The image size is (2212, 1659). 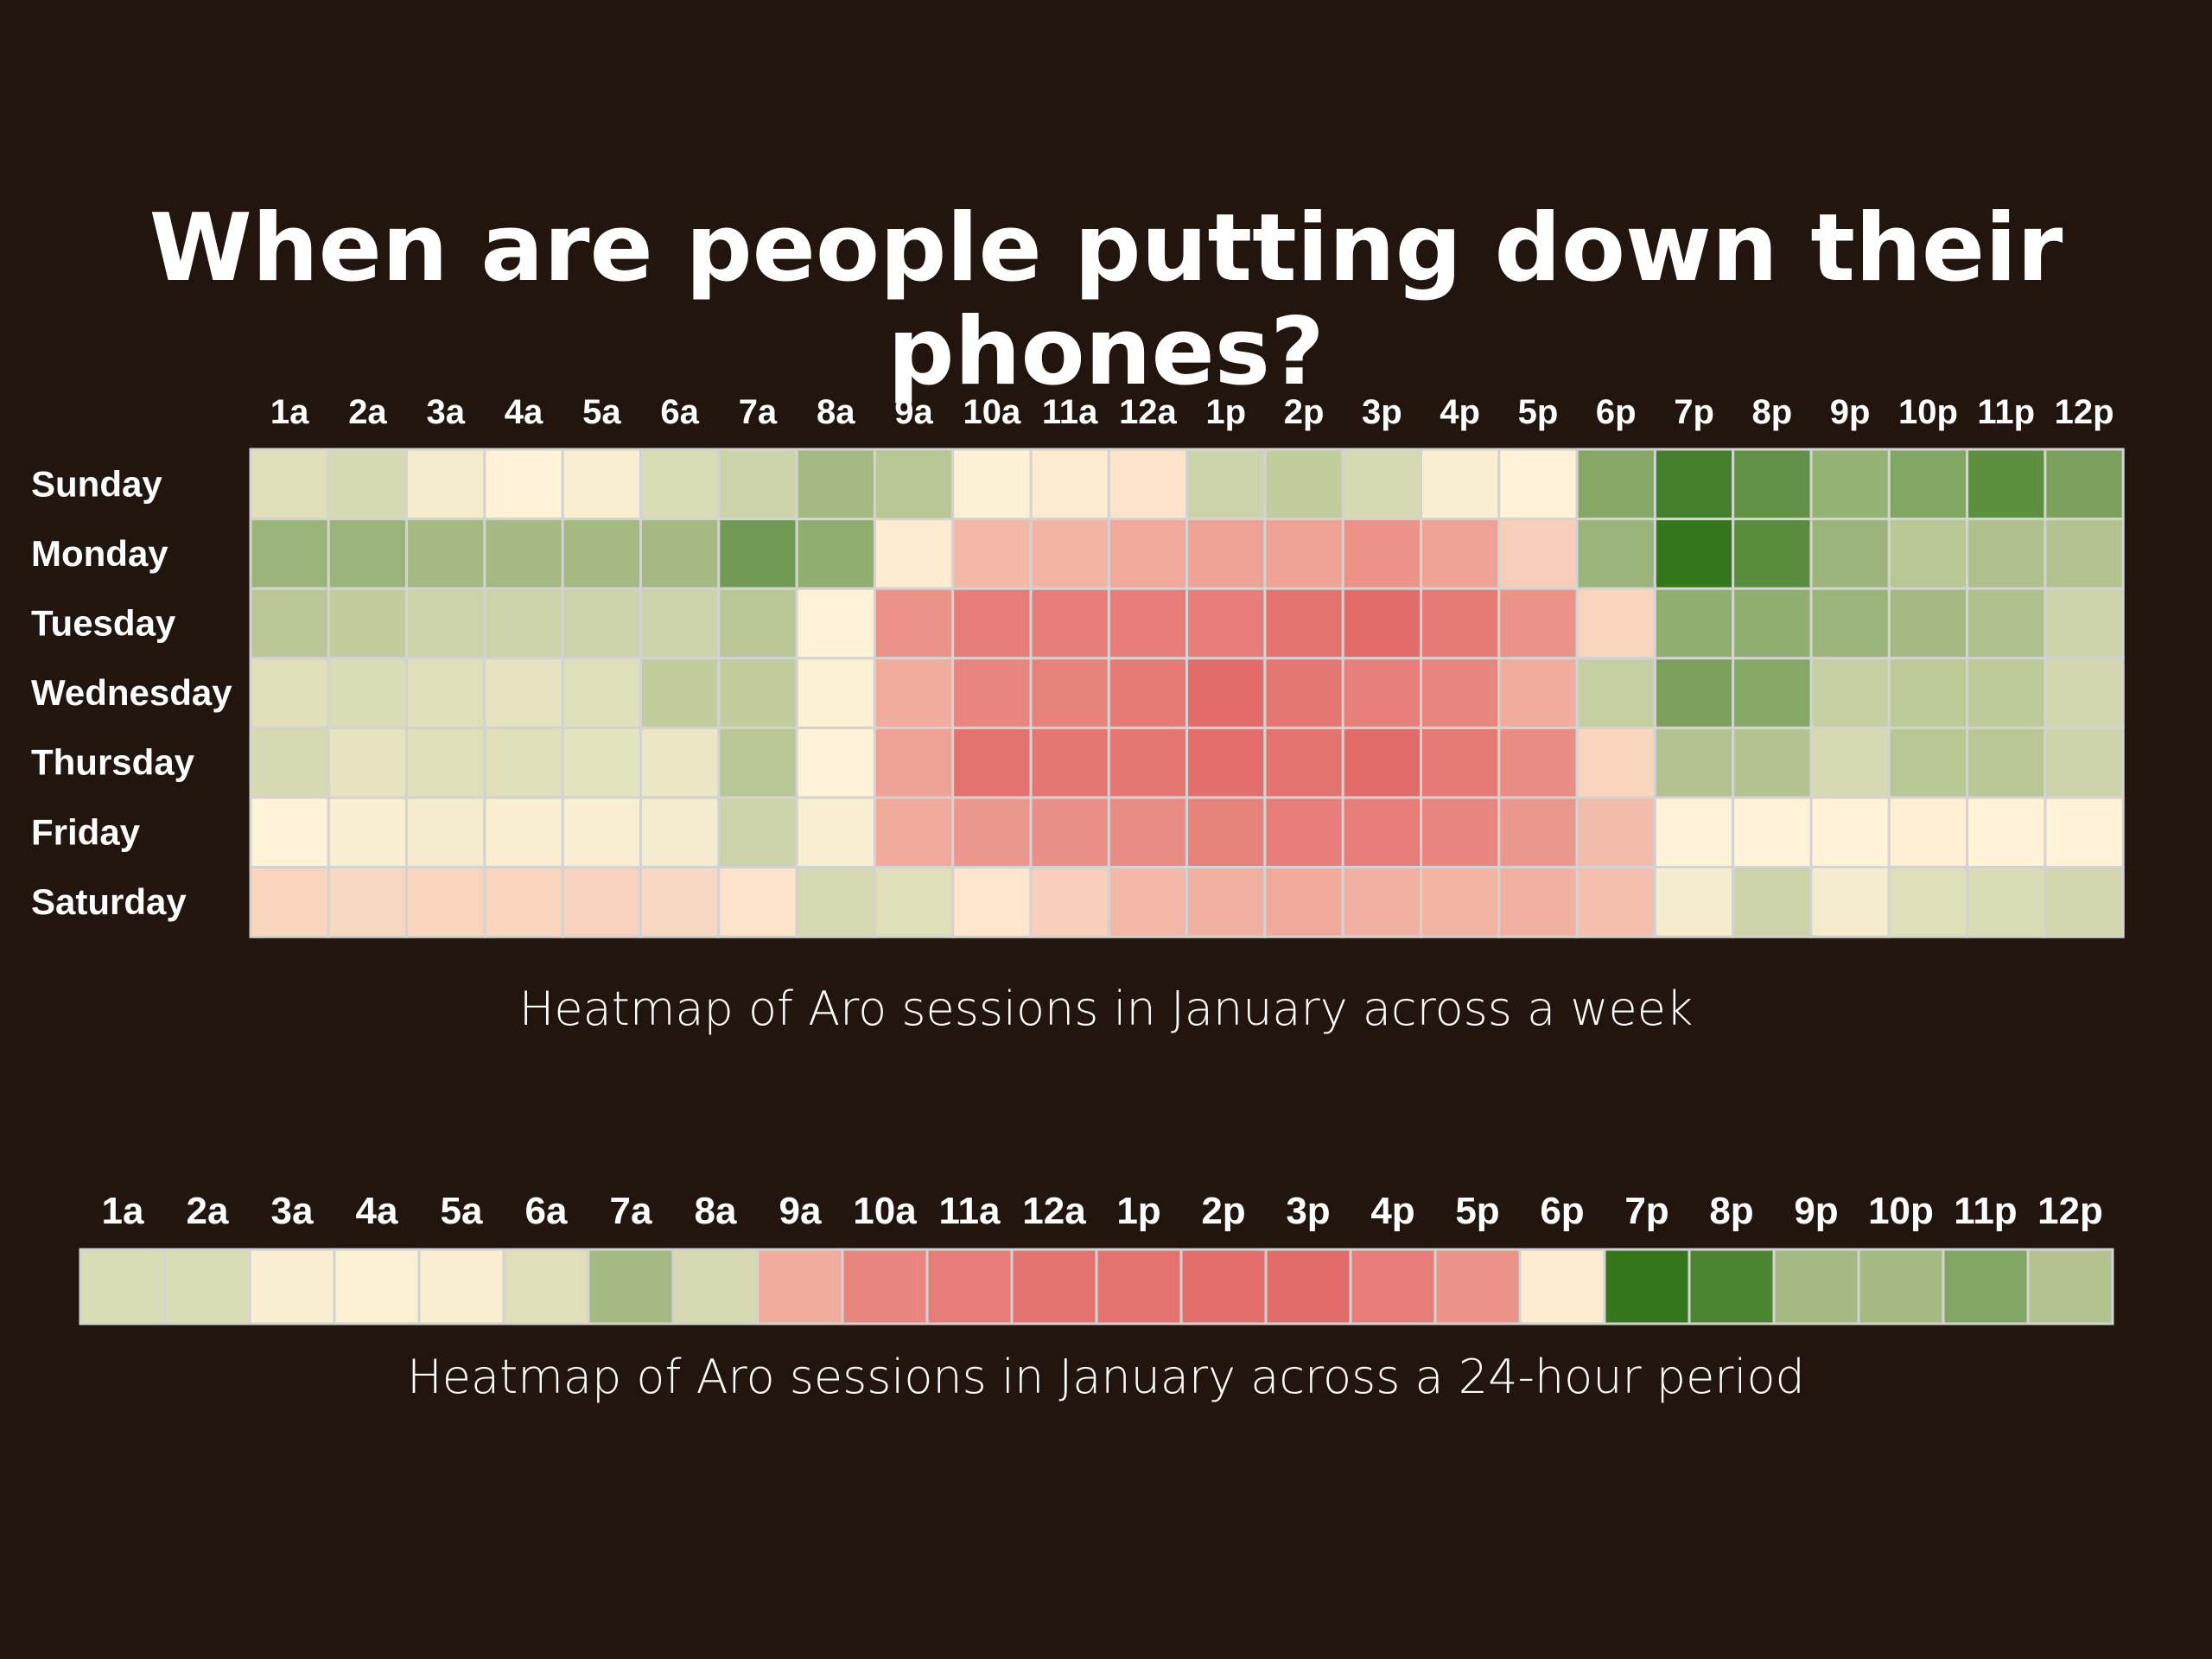 What do you see at coordinates (992, 484) in the screenshot?
I see `heatmap-cell-sunday-10a` at bounding box center [992, 484].